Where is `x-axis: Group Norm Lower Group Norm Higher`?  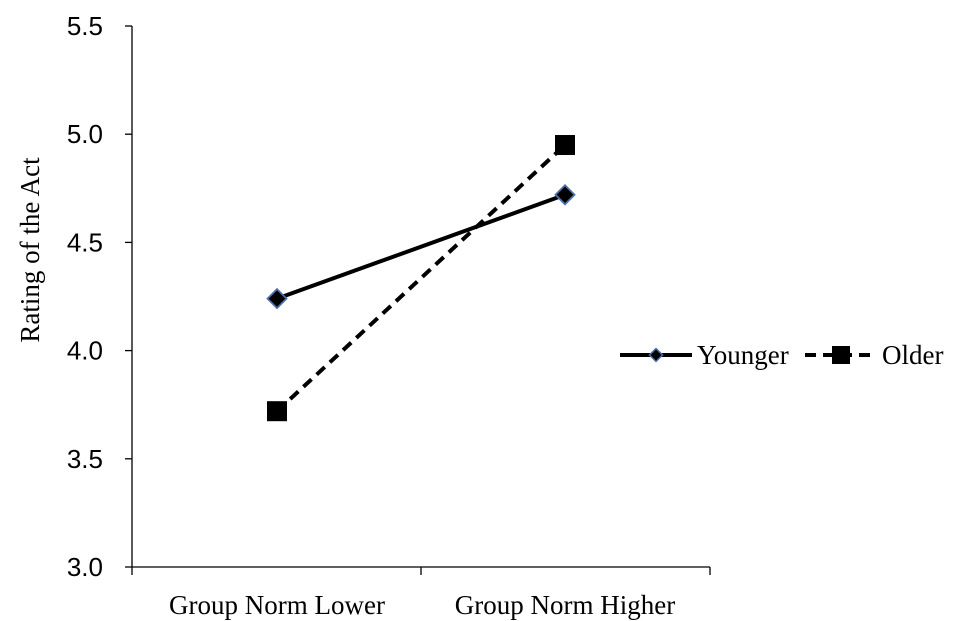
x-axis: Group Norm Lower Group Norm Higher is located at coordinates (421, 593).